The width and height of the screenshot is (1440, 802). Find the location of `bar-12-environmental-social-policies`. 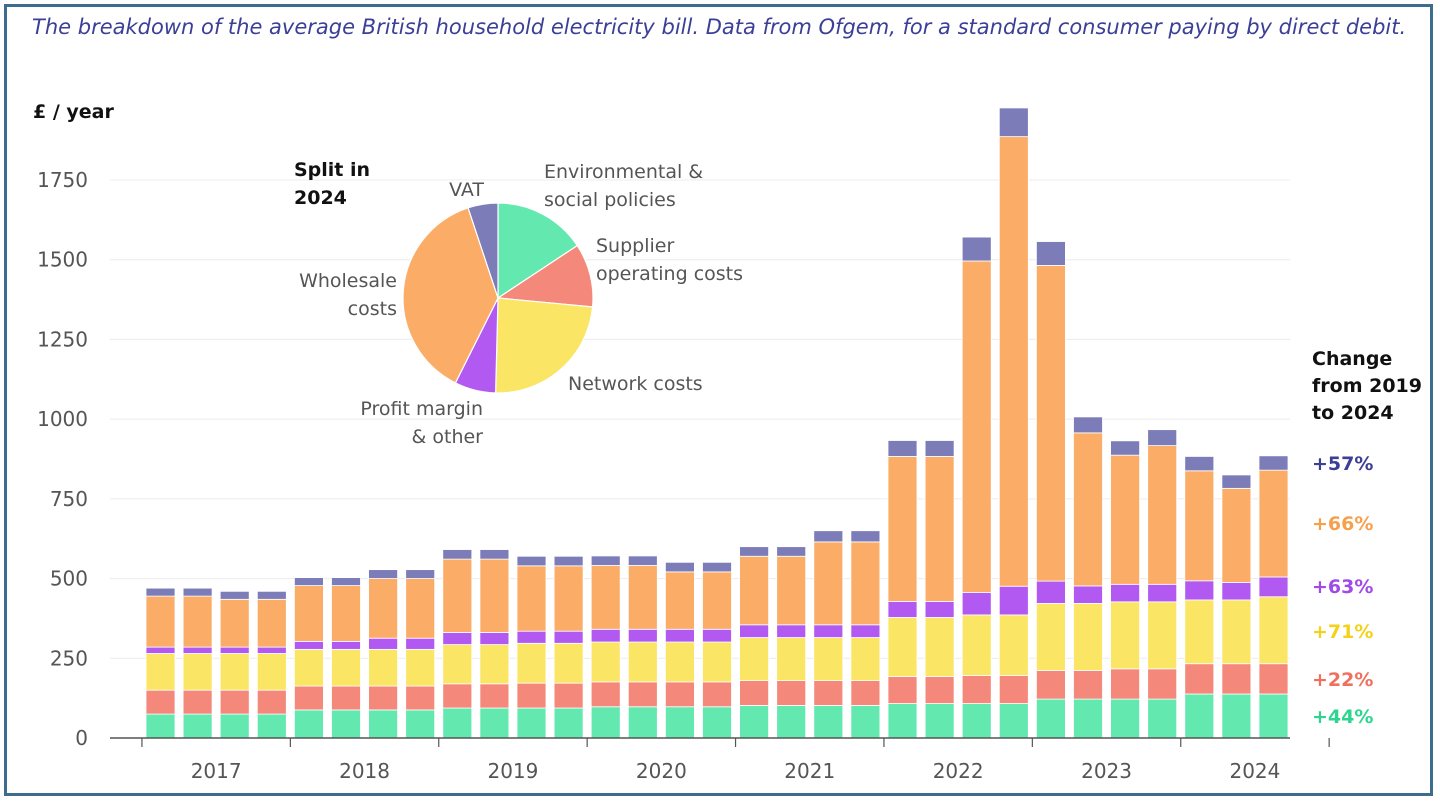

bar-12-environmental-social-policies is located at coordinates (568, 723).